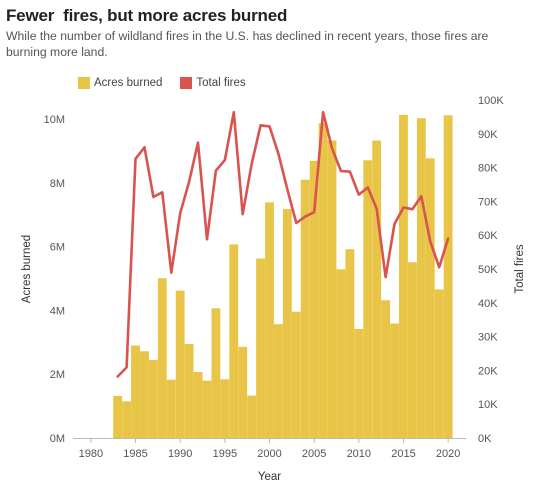  I want to click on y-right-tick-label-90K: 90K, so click(488, 135).